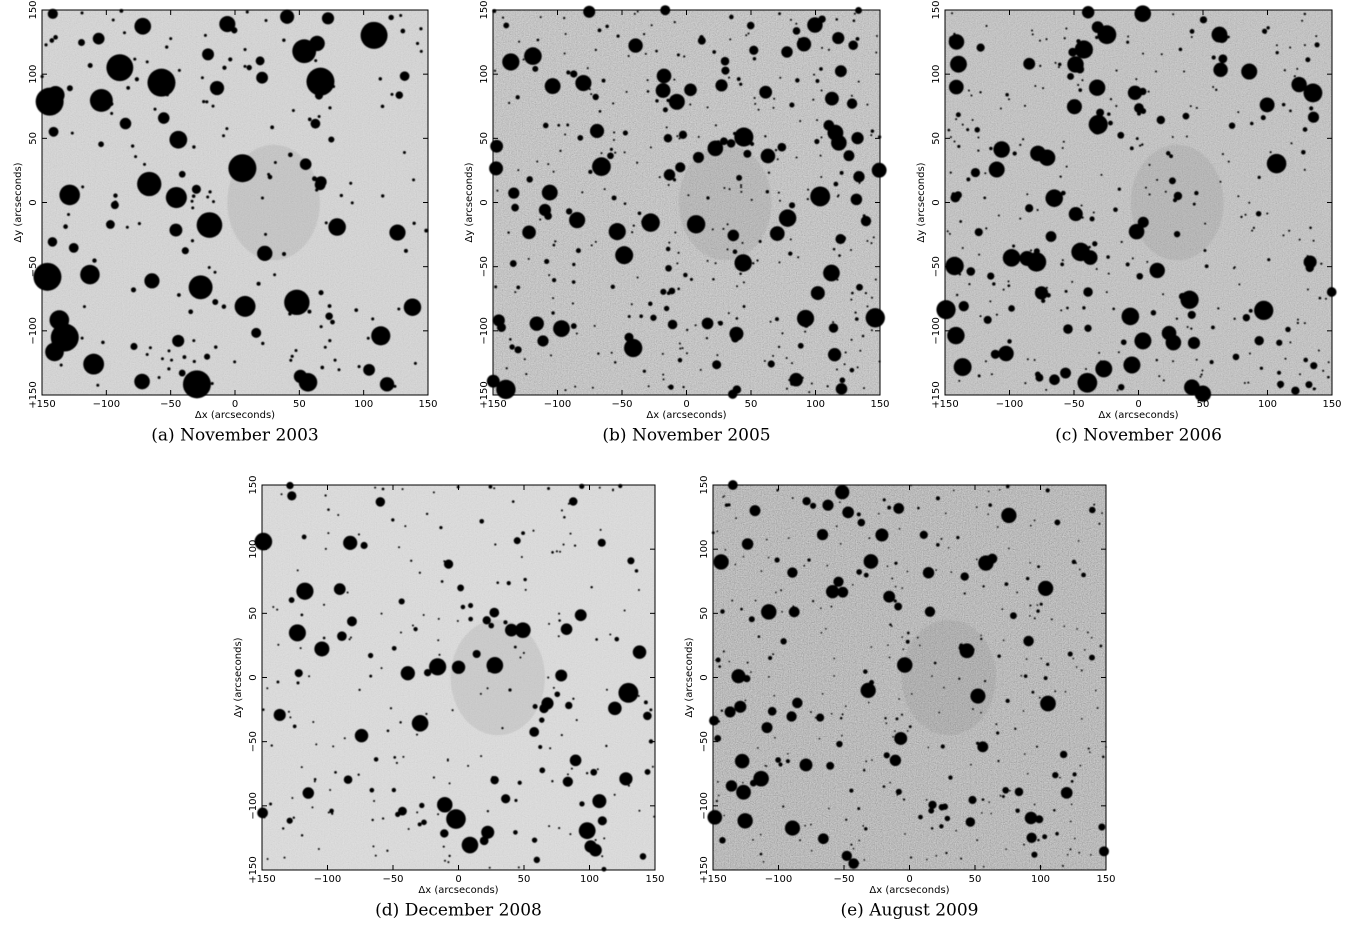 This screenshot has width=1359, height=927. I want to click on x-tick-label: −100, so click(778, 879).